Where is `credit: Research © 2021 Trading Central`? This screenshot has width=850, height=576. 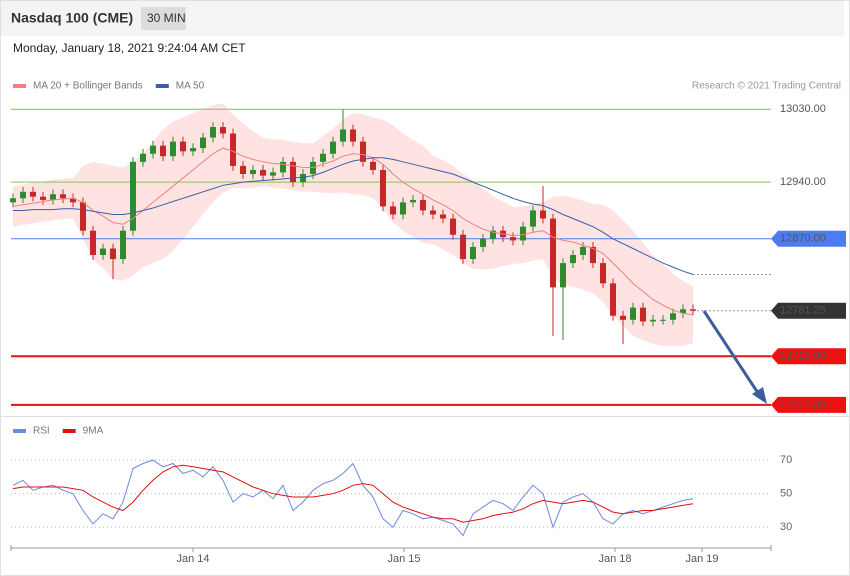 credit: Research © 2021 Trading Central is located at coordinates (766, 86).